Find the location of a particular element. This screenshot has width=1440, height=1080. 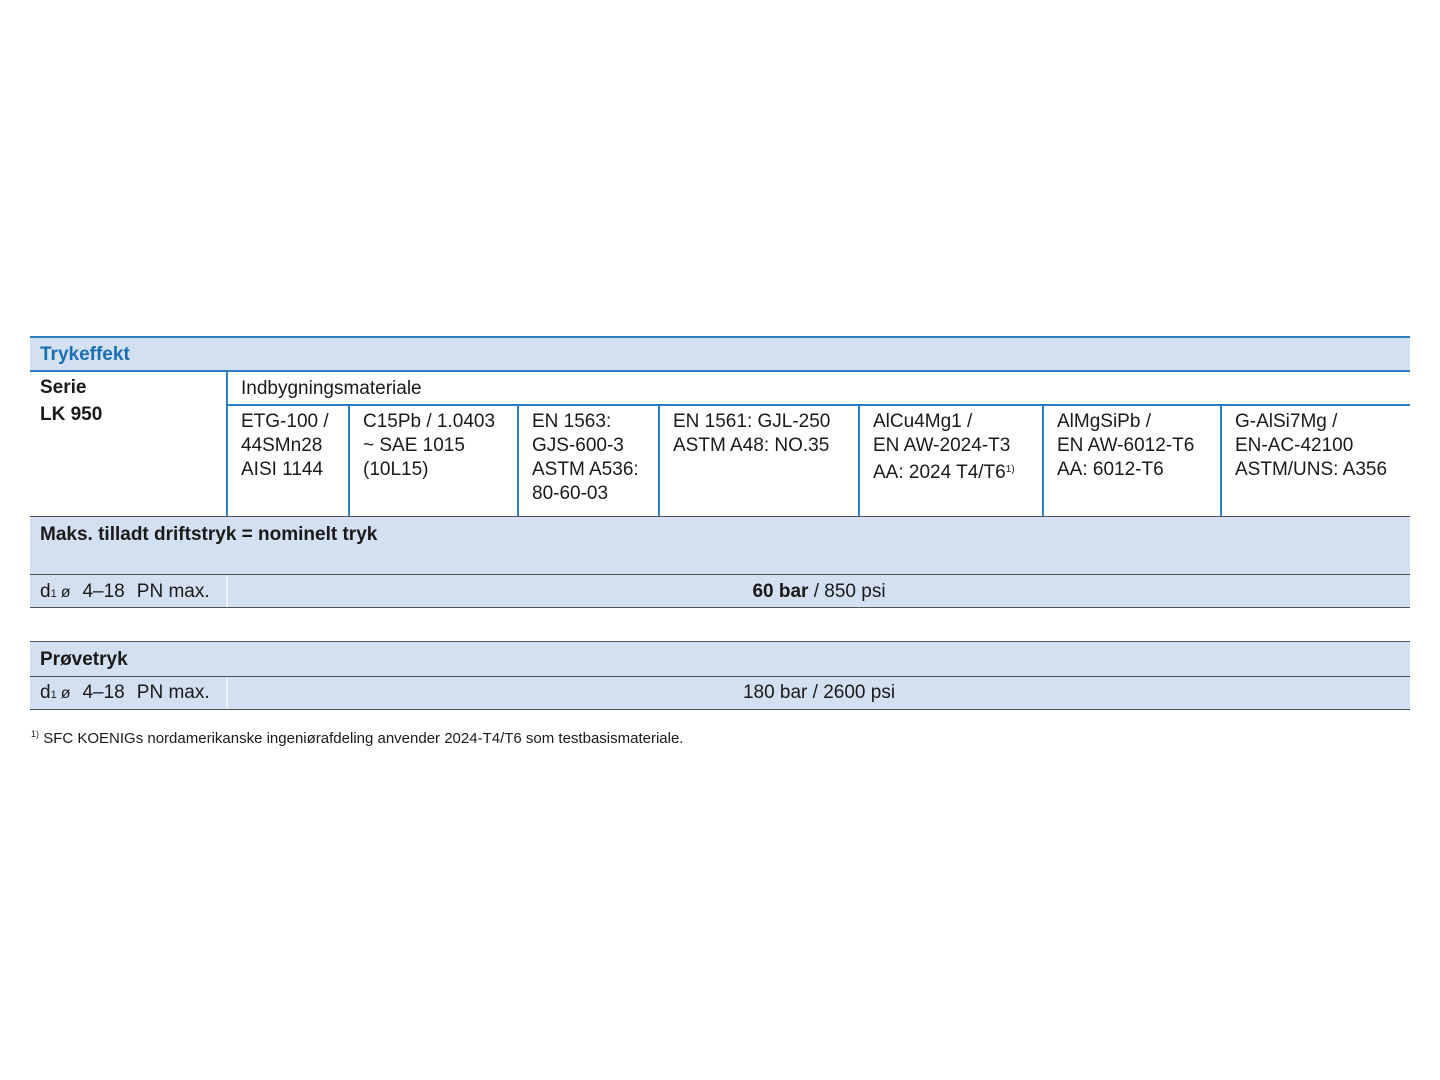

test-pressure-value: 180 bar / 2600 psi is located at coordinates (819, 692).